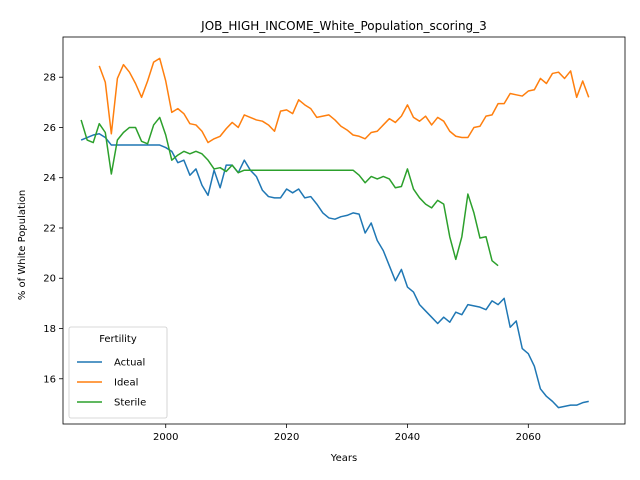 This screenshot has width=640, height=480. I want to click on y-axis-label: % of White Population, so click(22, 245).